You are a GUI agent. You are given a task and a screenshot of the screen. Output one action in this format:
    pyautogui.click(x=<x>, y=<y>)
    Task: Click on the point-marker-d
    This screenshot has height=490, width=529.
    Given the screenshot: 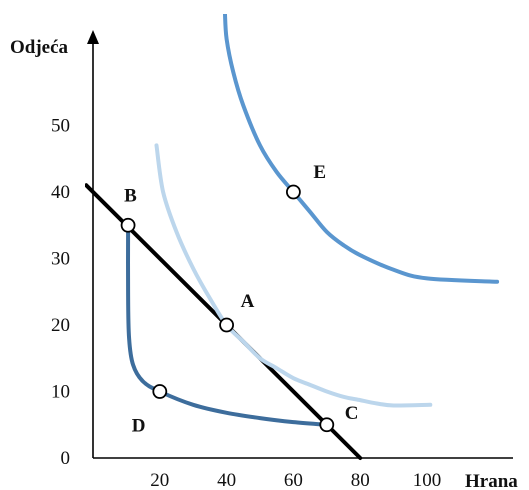 What is the action you would take?
    pyautogui.click(x=160, y=391)
    